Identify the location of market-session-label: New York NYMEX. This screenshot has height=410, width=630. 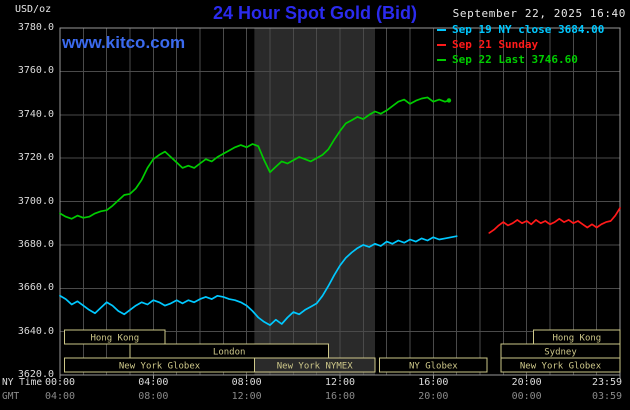
(315, 367).